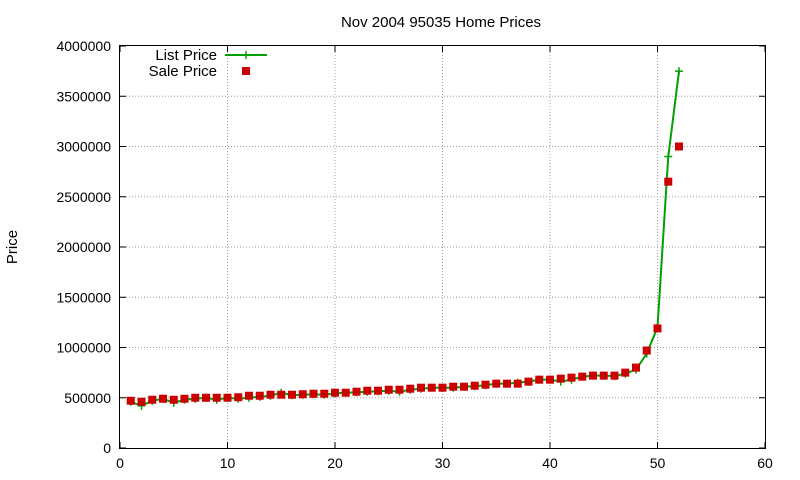  What do you see at coordinates (550, 463) in the screenshot?
I see `x-tick-label: 40` at bounding box center [550, 463].